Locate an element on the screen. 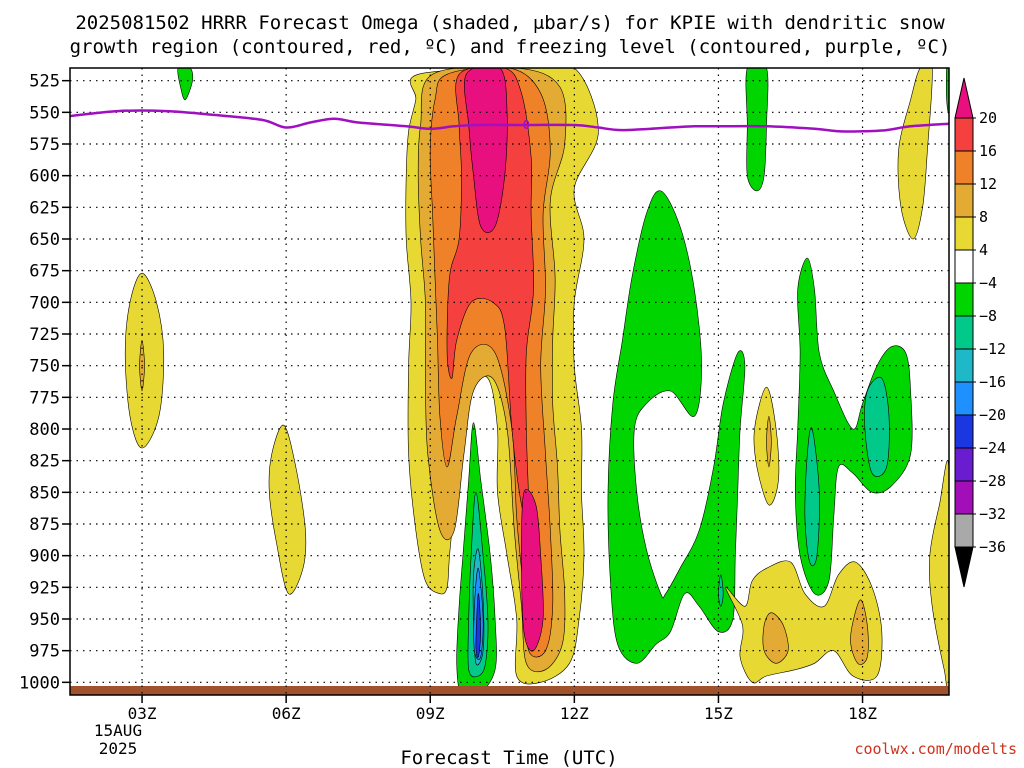 The height and width of the screenshot is (768, 1024). x-tick-label: 12Z is located at coordinates (574, 713).